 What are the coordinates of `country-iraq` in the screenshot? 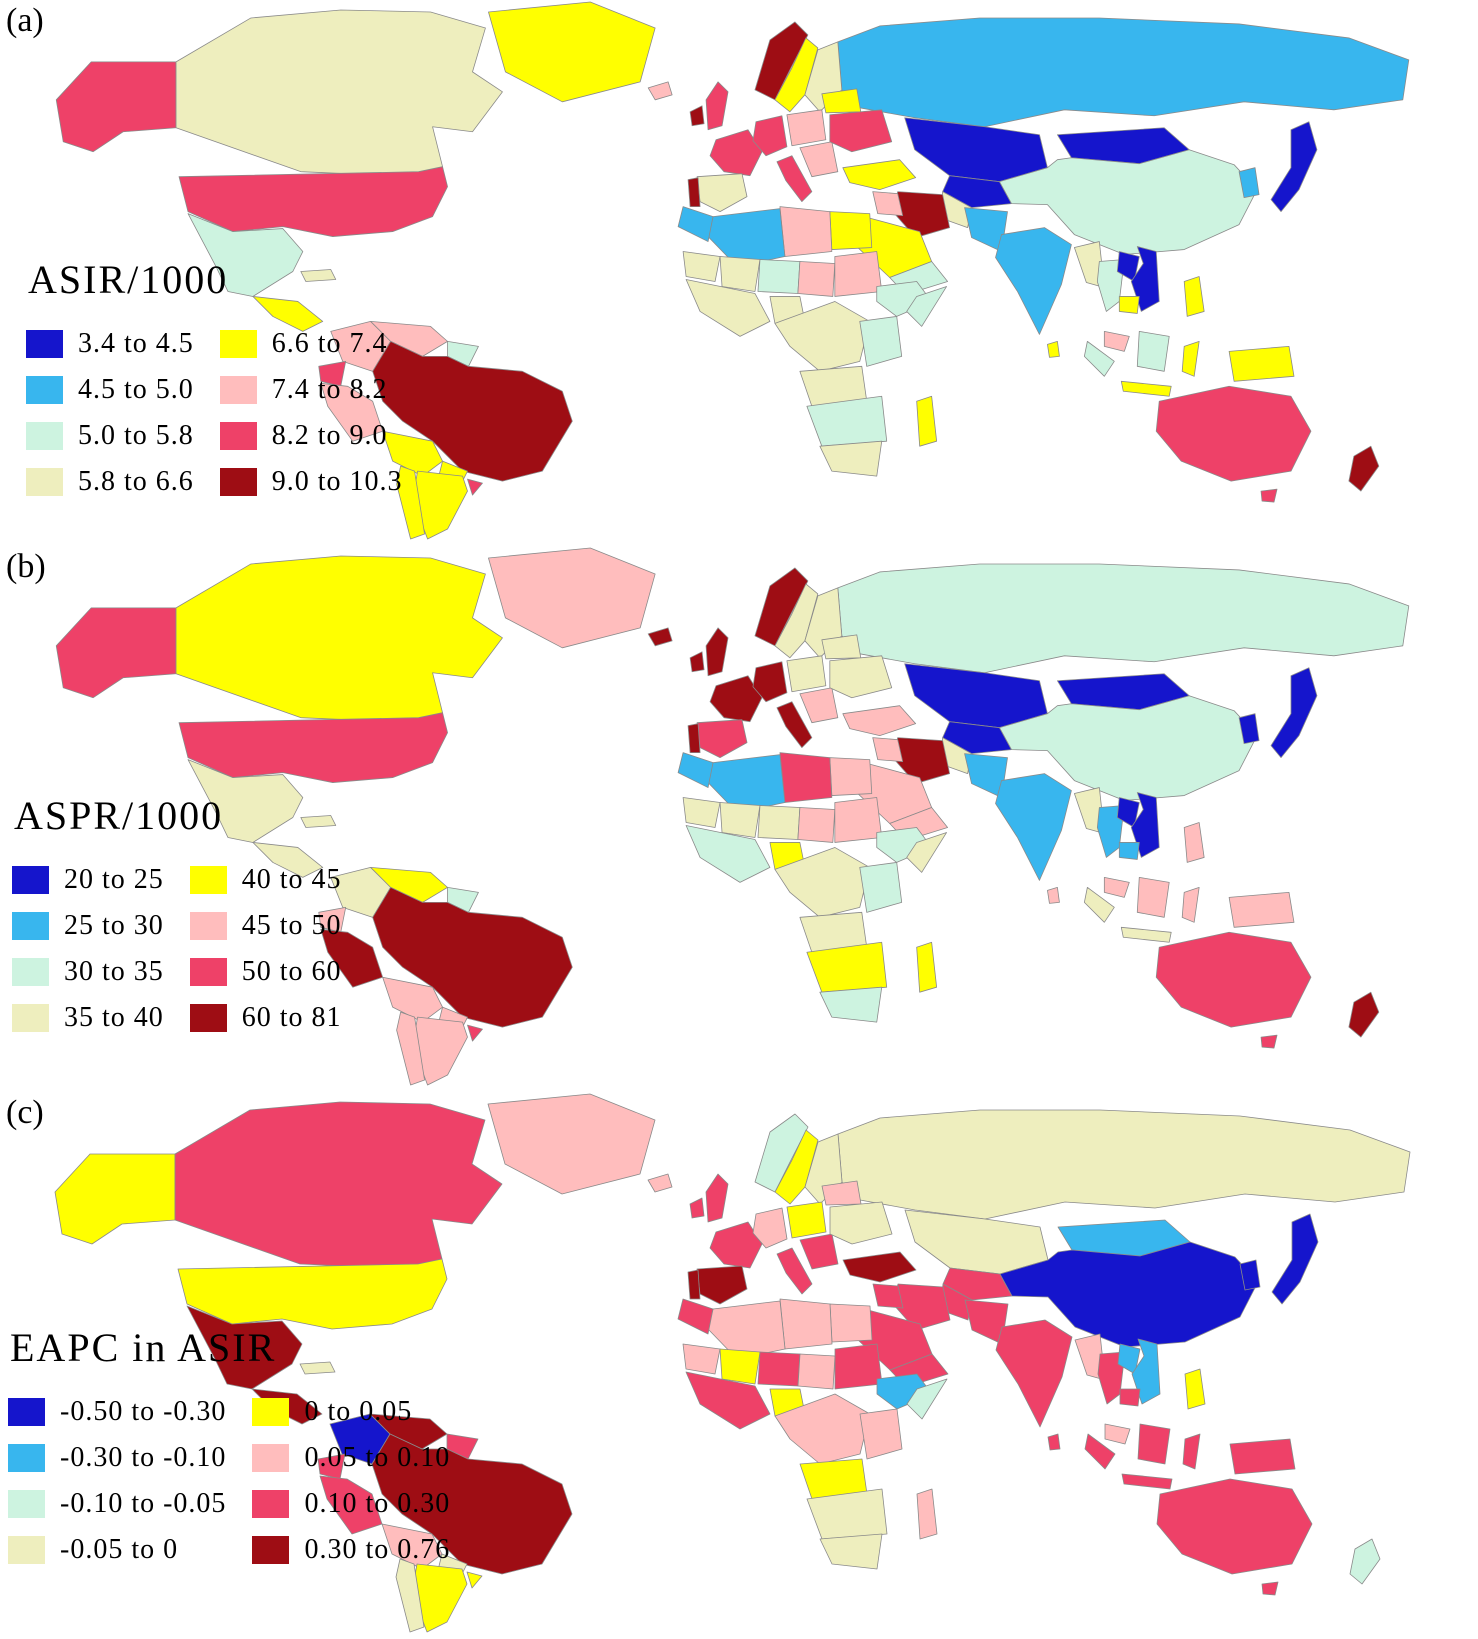 It's located at (888, 204).